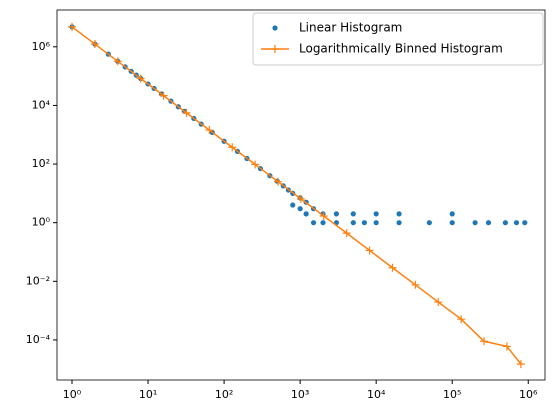  I want to click on y-tick-label: 10², so click(41, 163).